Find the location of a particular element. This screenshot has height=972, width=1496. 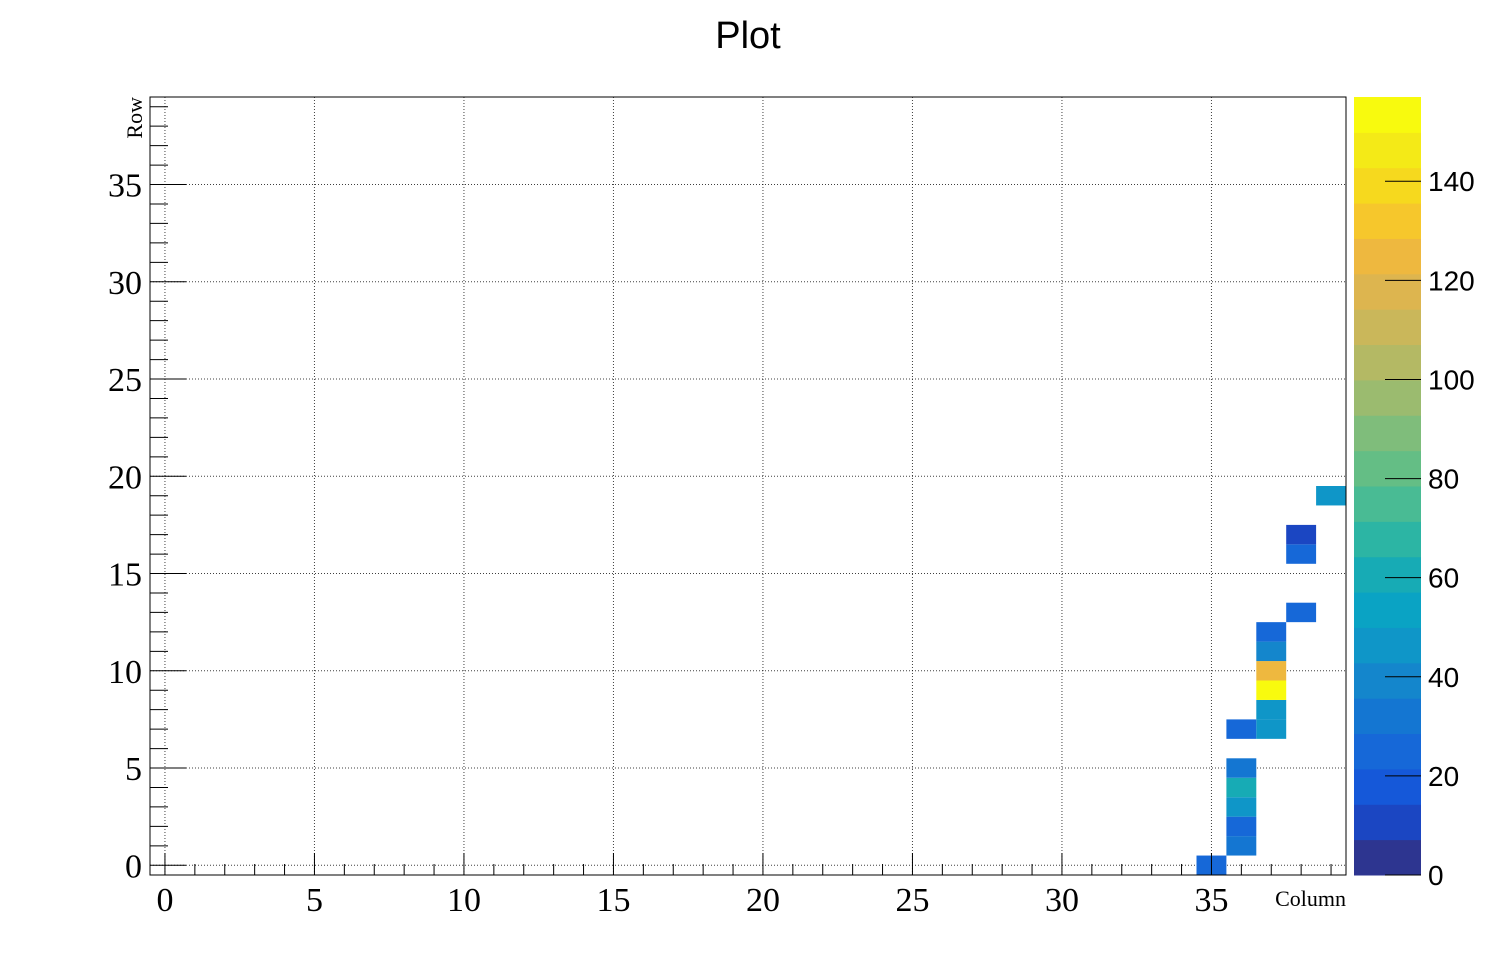

chart-title: Plot is located at coordinates (748, 36).